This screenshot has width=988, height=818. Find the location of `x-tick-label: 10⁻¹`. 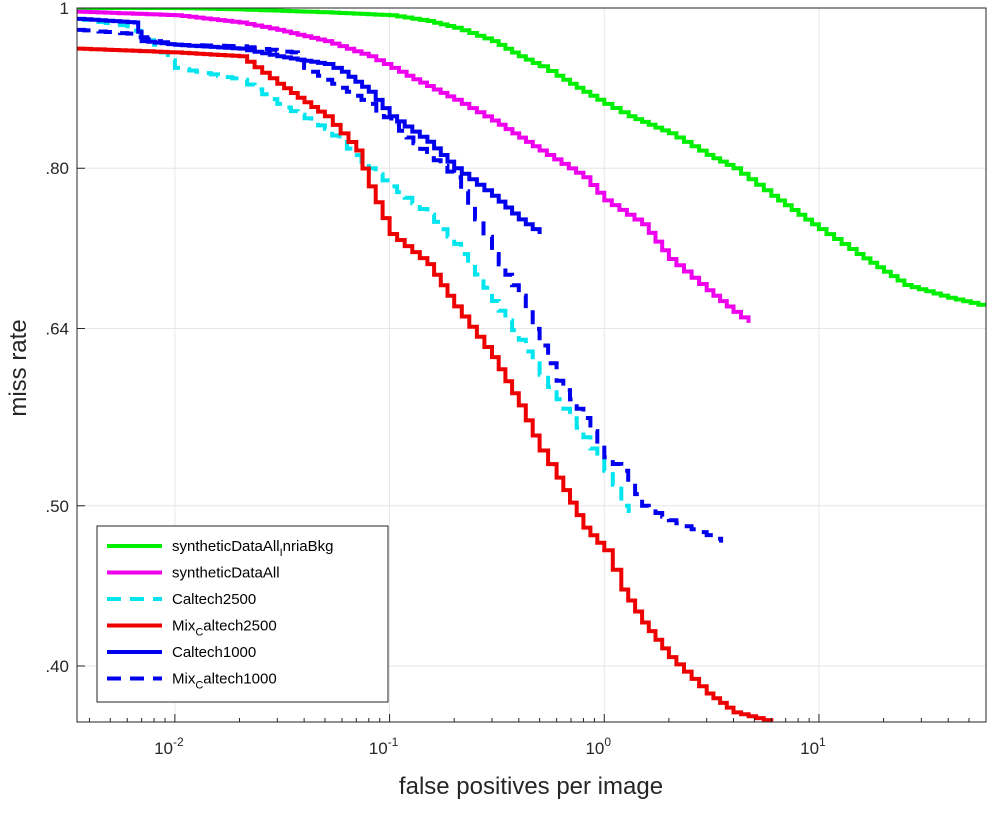

x-tick-label: 10⁻¹ is located at coordinates (384, 746).